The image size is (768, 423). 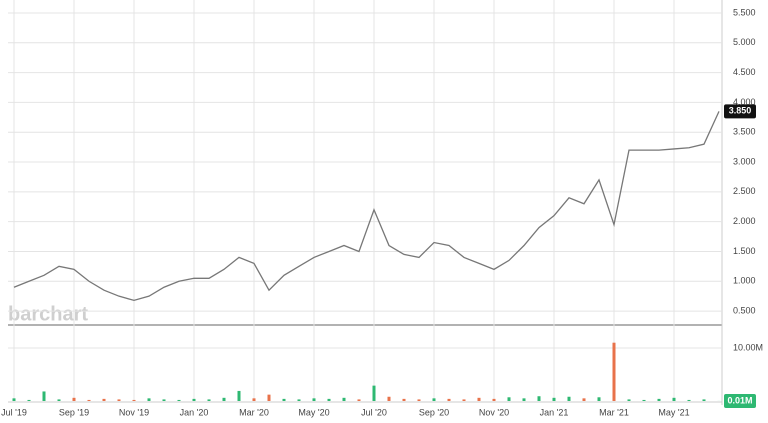 I want to click on last-price-label: 3.850, so click(x=740, y=111).